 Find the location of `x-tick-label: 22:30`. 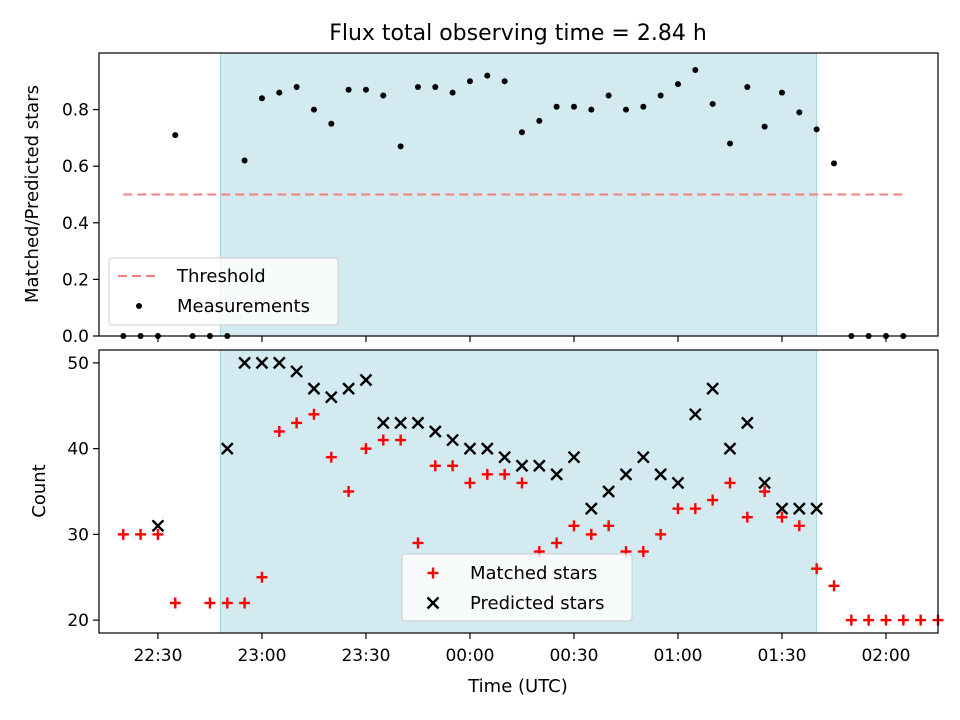

x-tick-label: 22:30 is located at coordinates (157, 656).